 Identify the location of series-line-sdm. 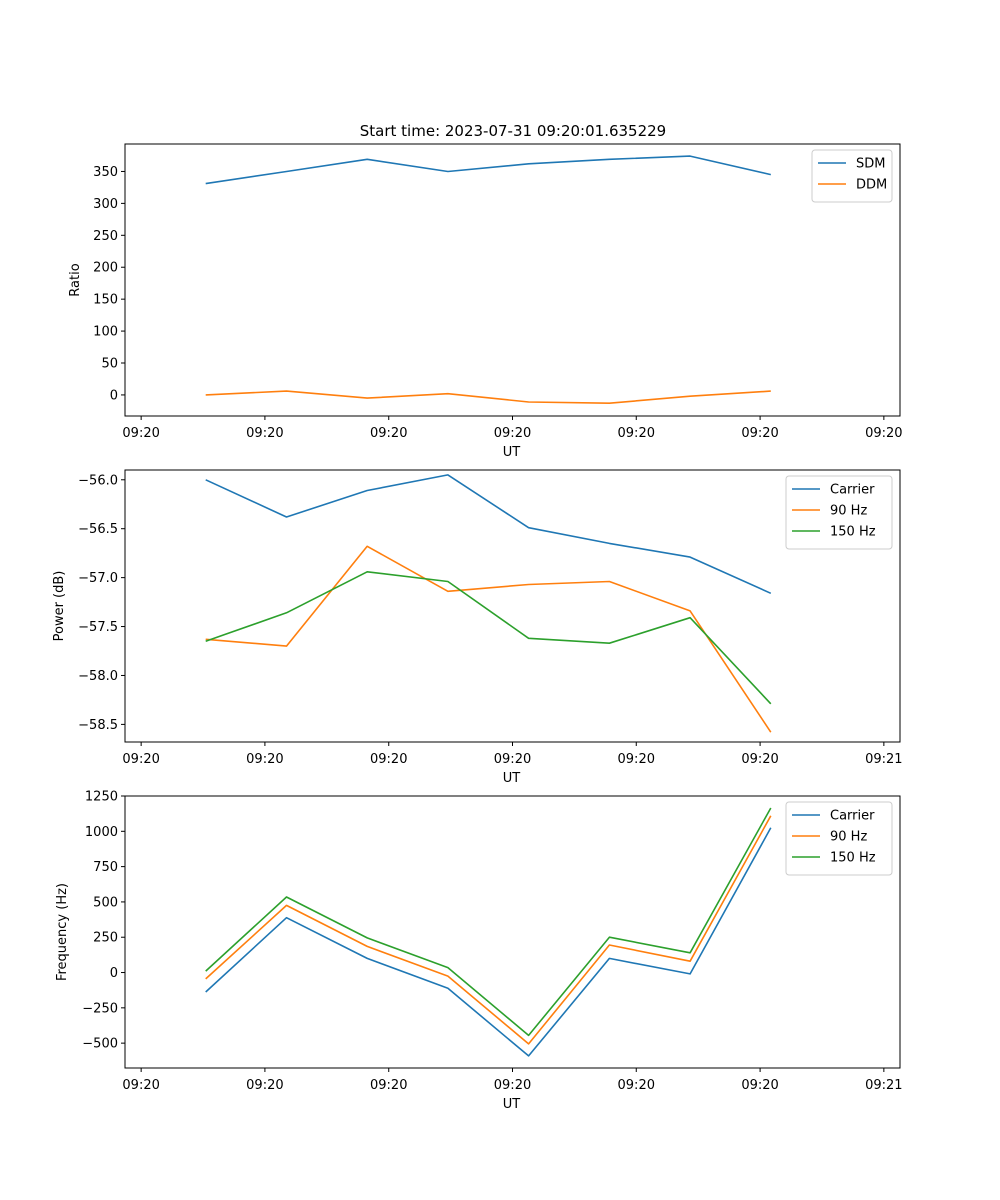
(488, 170).